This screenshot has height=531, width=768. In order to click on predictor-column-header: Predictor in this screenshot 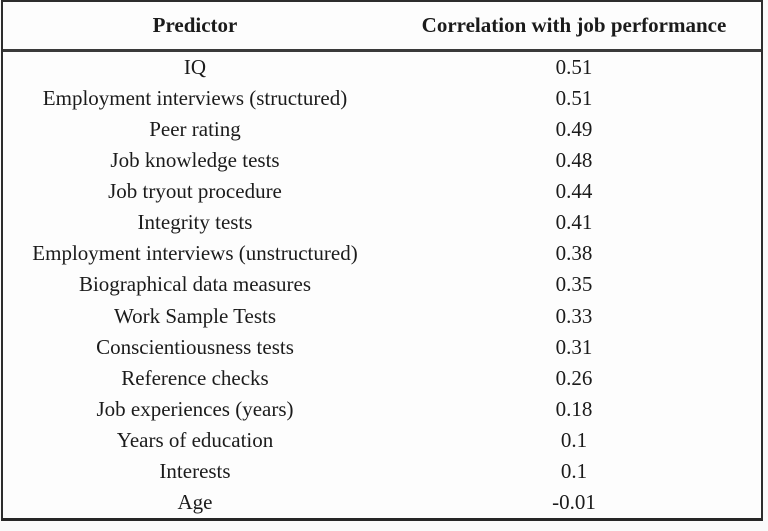, I will do `click(195, 25)`.